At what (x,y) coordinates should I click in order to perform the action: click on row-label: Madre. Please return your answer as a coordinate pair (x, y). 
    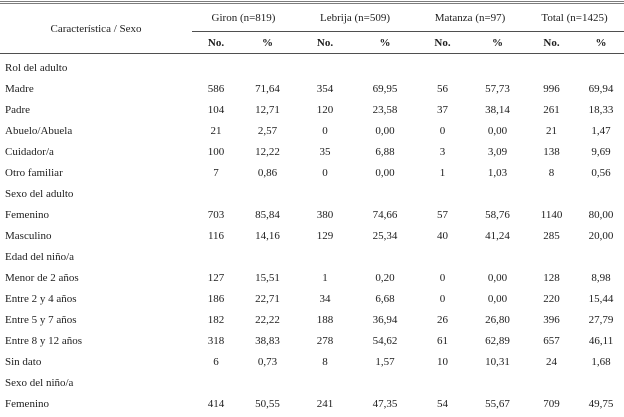
    Looking at the image, I should click on (19, 88).